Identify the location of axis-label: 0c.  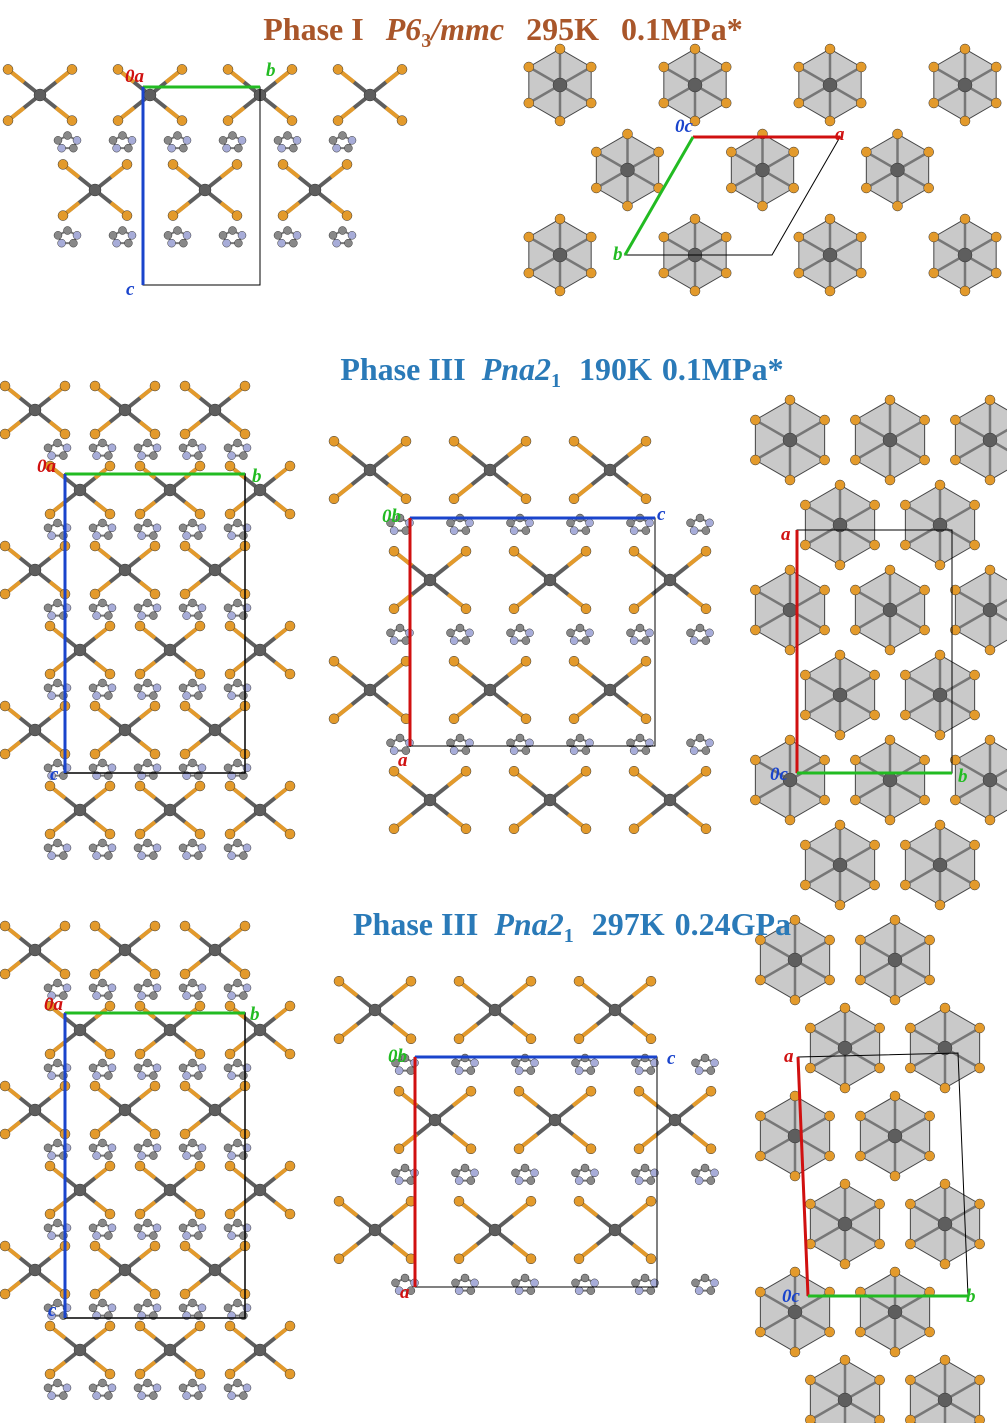
(684, 126).